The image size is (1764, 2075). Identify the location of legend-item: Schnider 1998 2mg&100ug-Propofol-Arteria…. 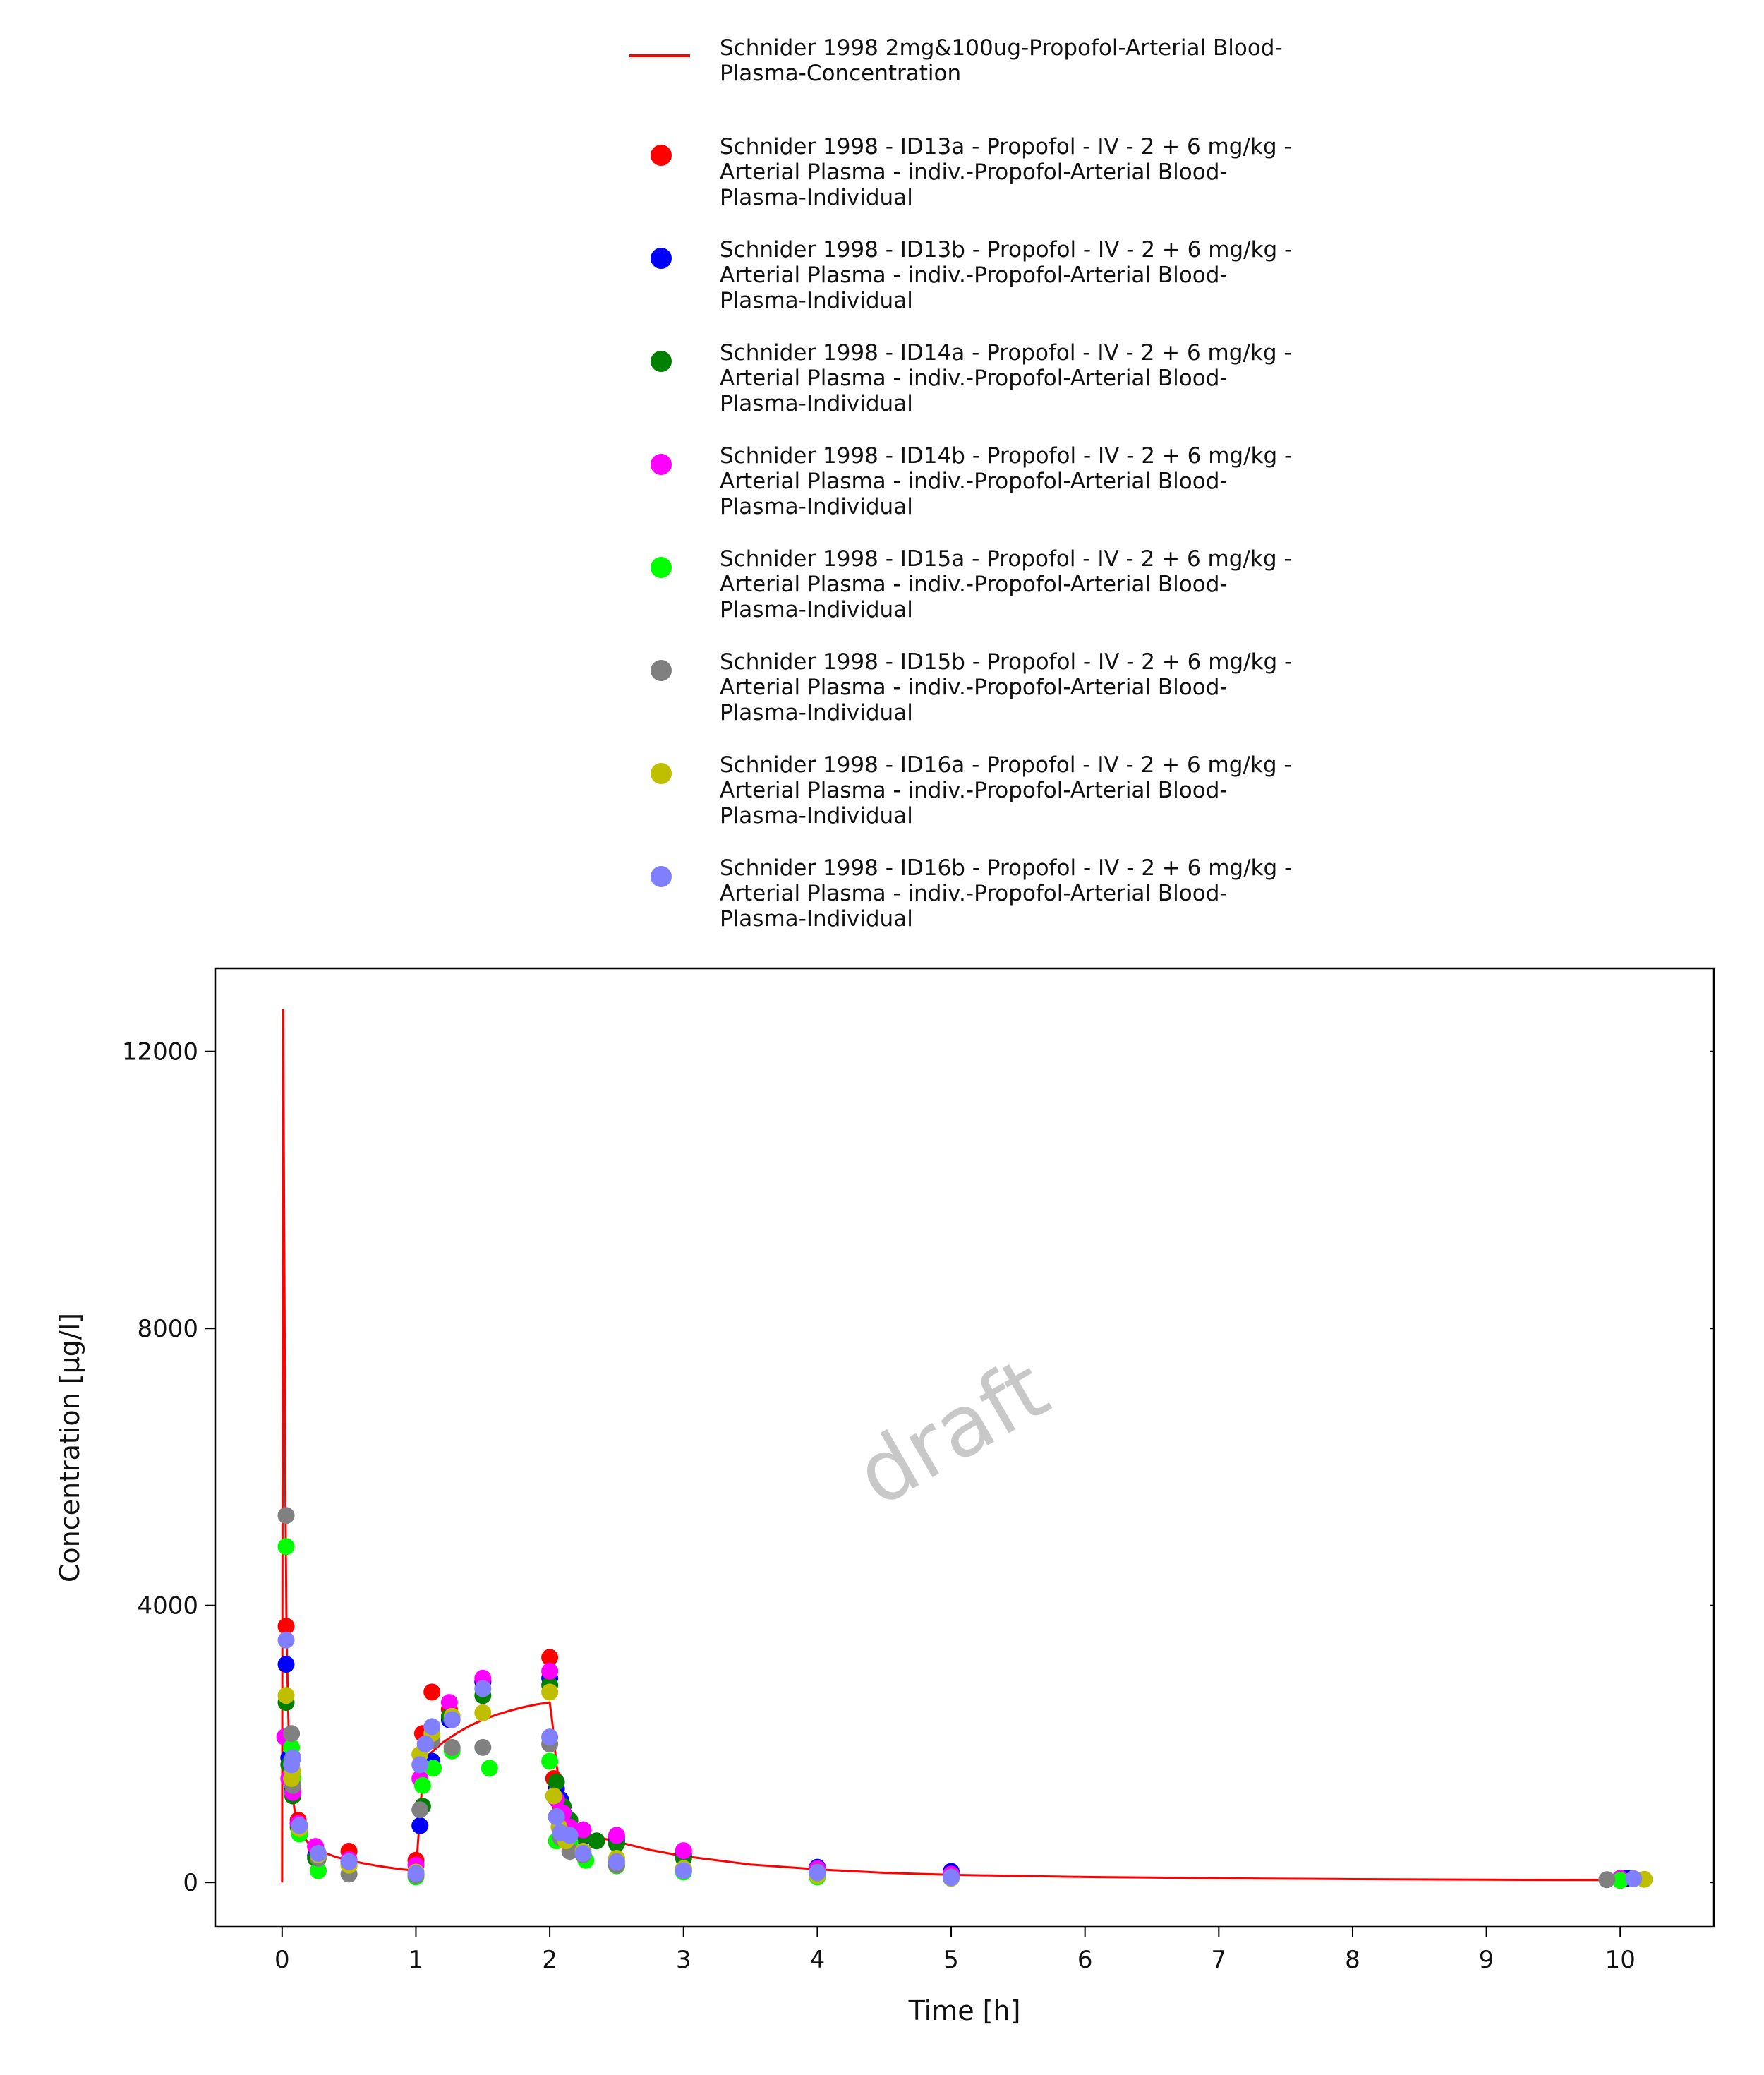
(1009, 84).